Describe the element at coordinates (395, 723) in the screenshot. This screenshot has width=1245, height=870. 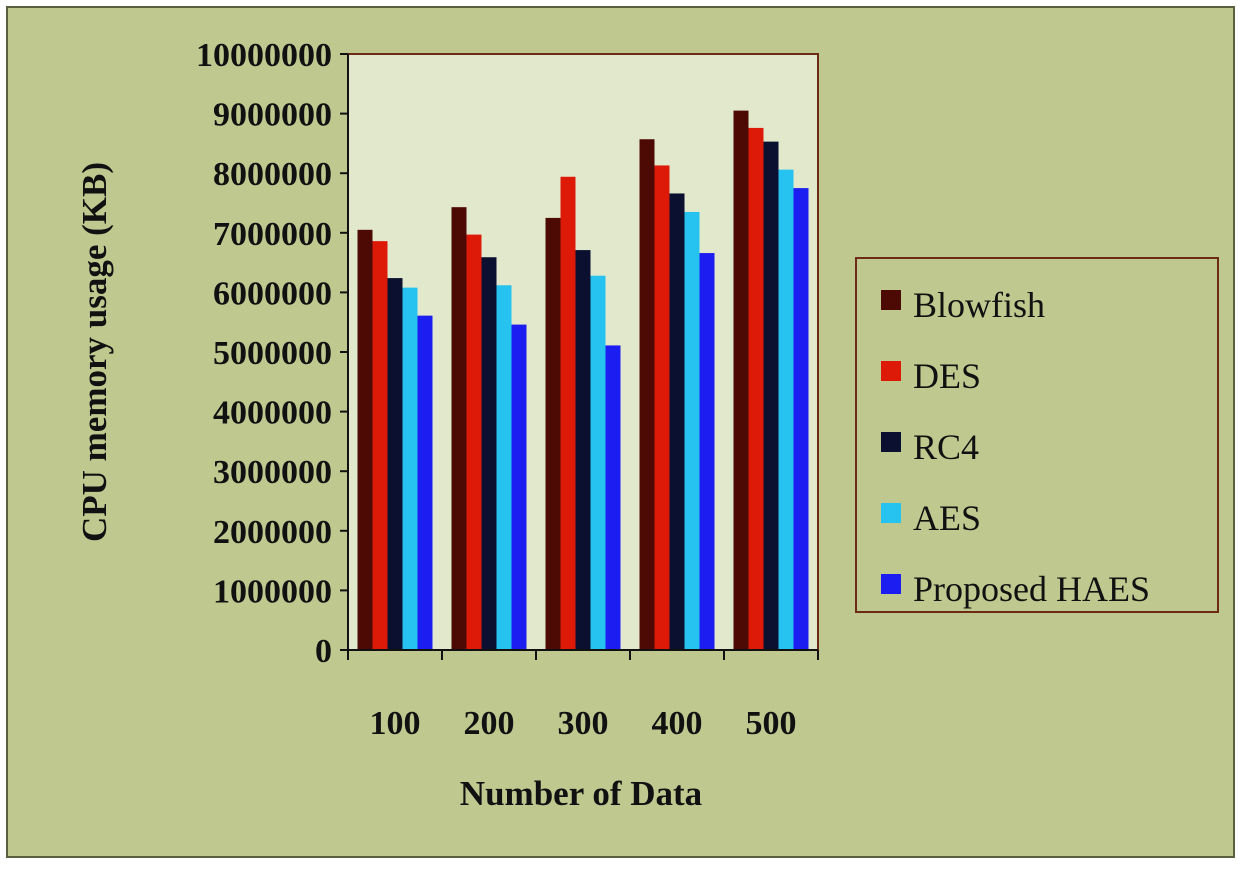
I see `x-tick-label: 100` at that location.